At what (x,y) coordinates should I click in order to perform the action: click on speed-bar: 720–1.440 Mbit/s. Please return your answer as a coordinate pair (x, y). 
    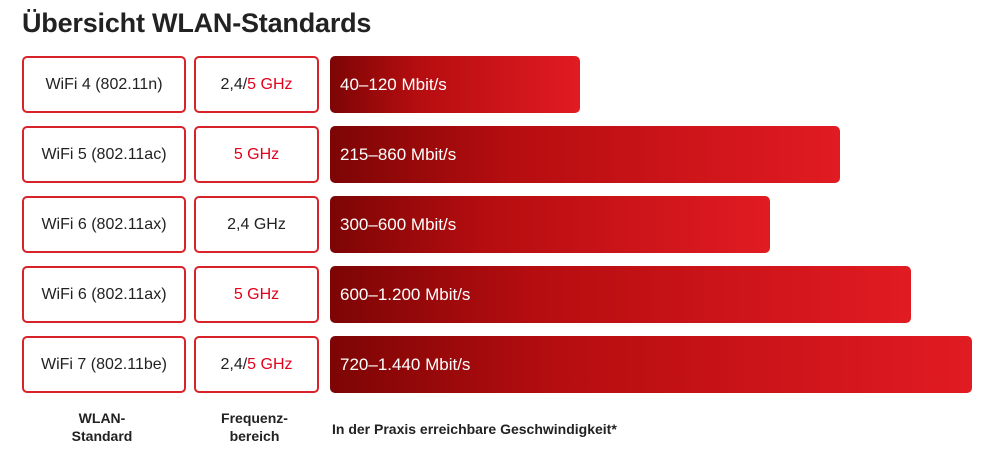
    Looking at the image, I should click on (651, 364).